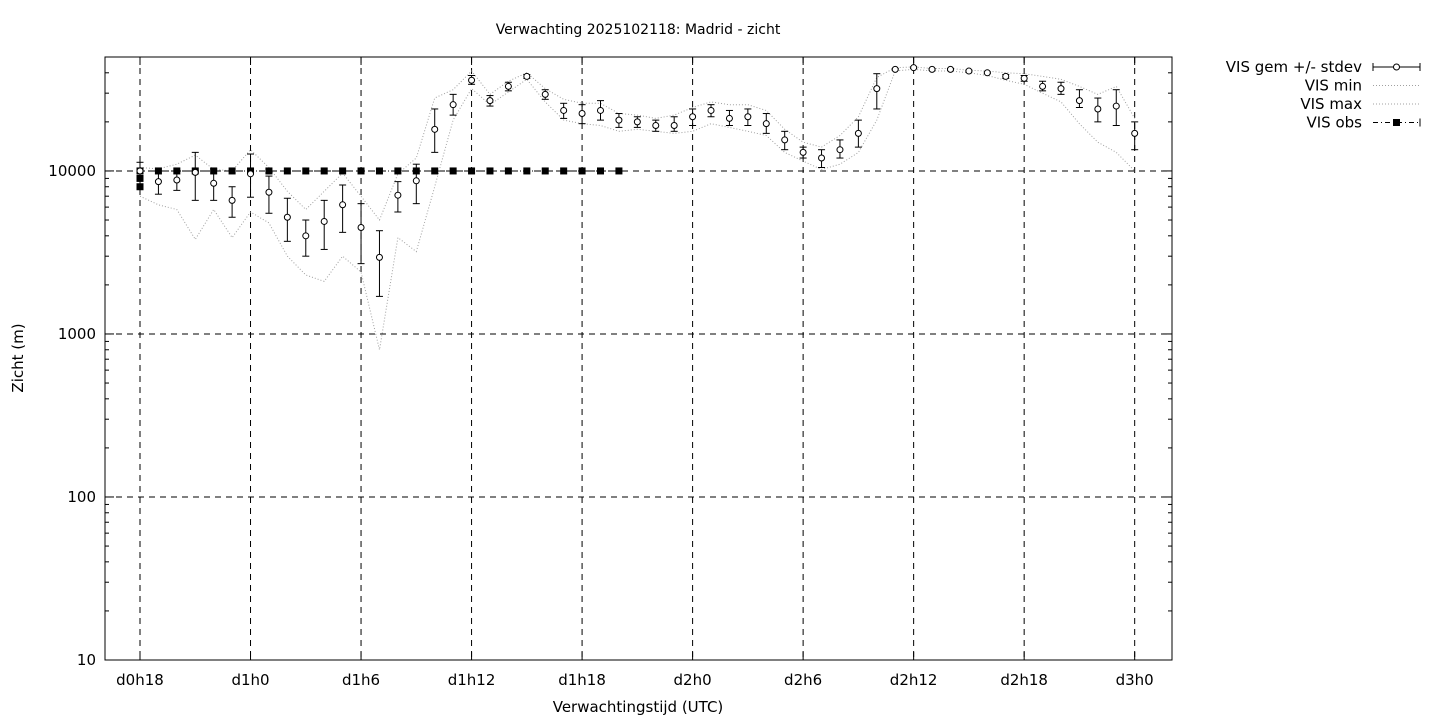 This screenshot has height=720, width=1440. What do you see at coordinates (72, 171) in the screenshot?
I see `y-tick-label: 10000` at bounding box center [72, 171].